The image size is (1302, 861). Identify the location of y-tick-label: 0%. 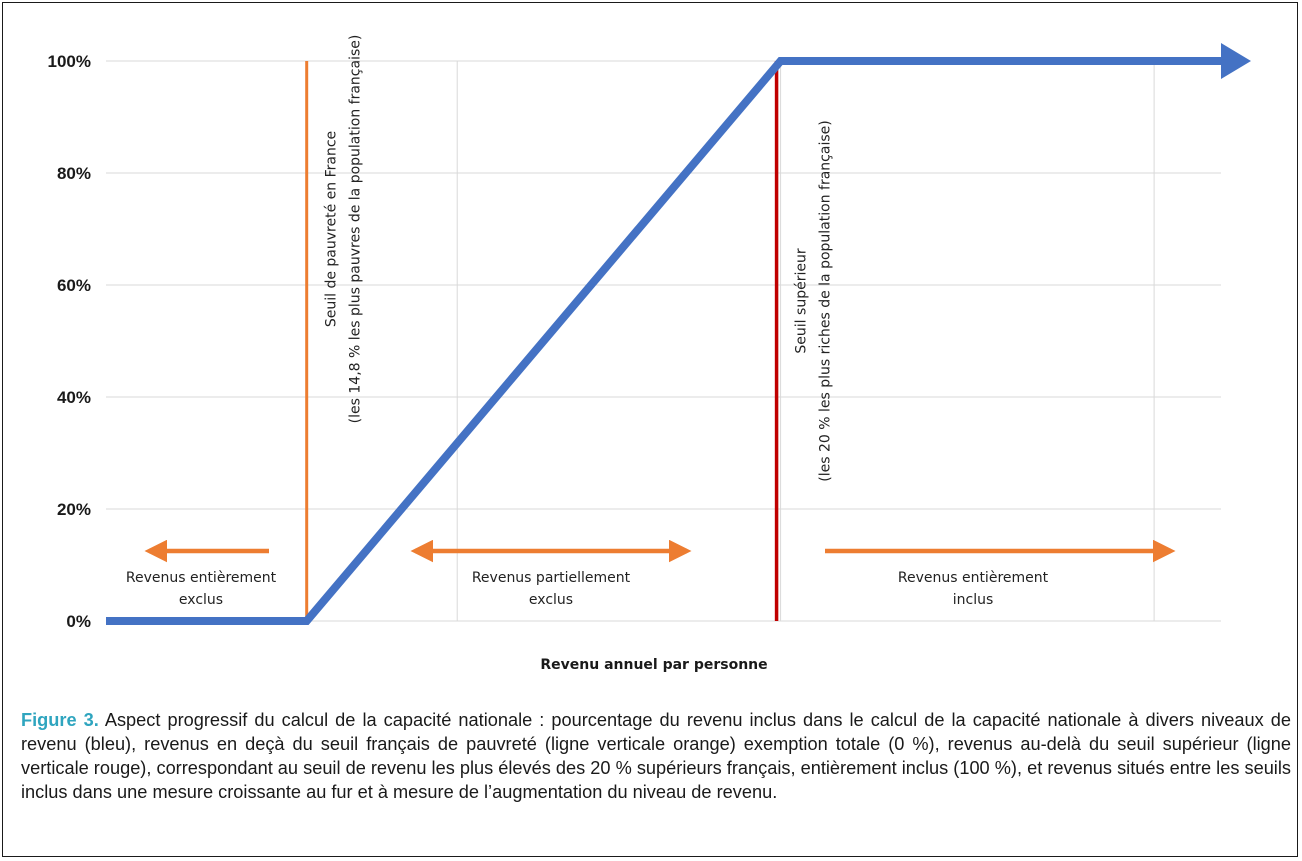
(78, 621).